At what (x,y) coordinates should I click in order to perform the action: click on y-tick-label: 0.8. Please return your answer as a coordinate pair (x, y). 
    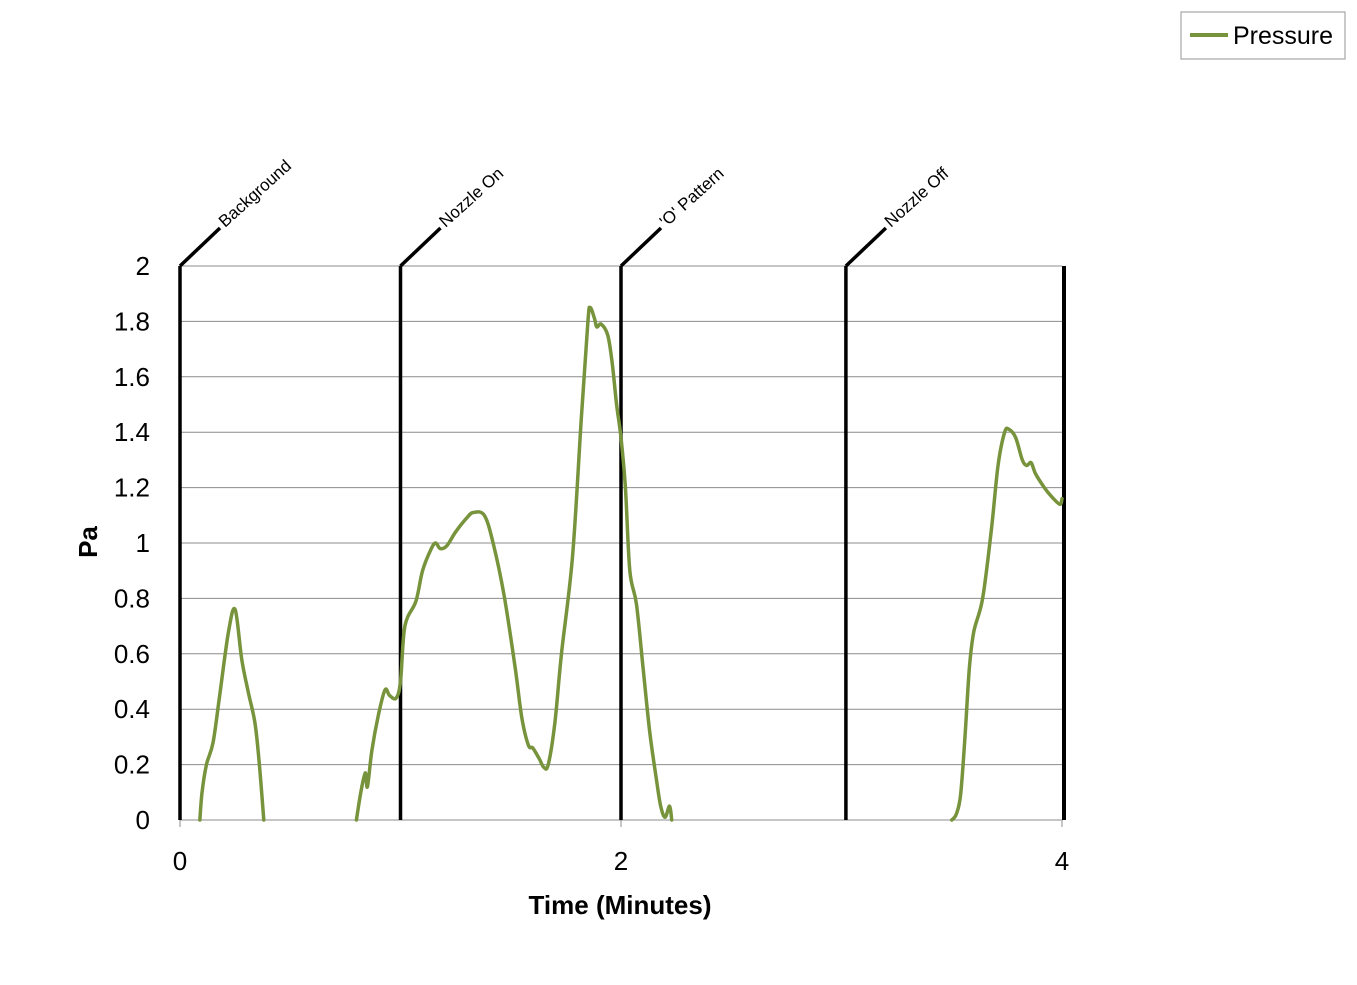
    Looking at the image, I should click on (132, 598).